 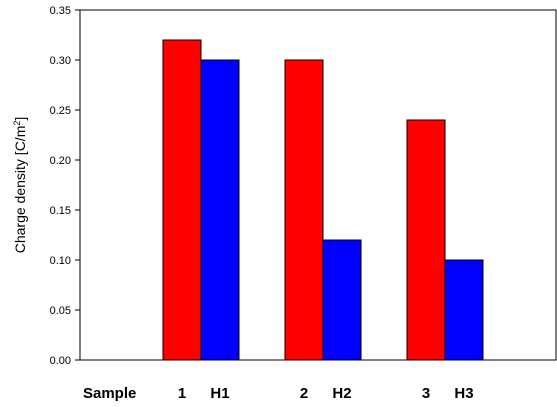 I want to click on y-axis-label-superscript: 2, so click(x=17, y=123).